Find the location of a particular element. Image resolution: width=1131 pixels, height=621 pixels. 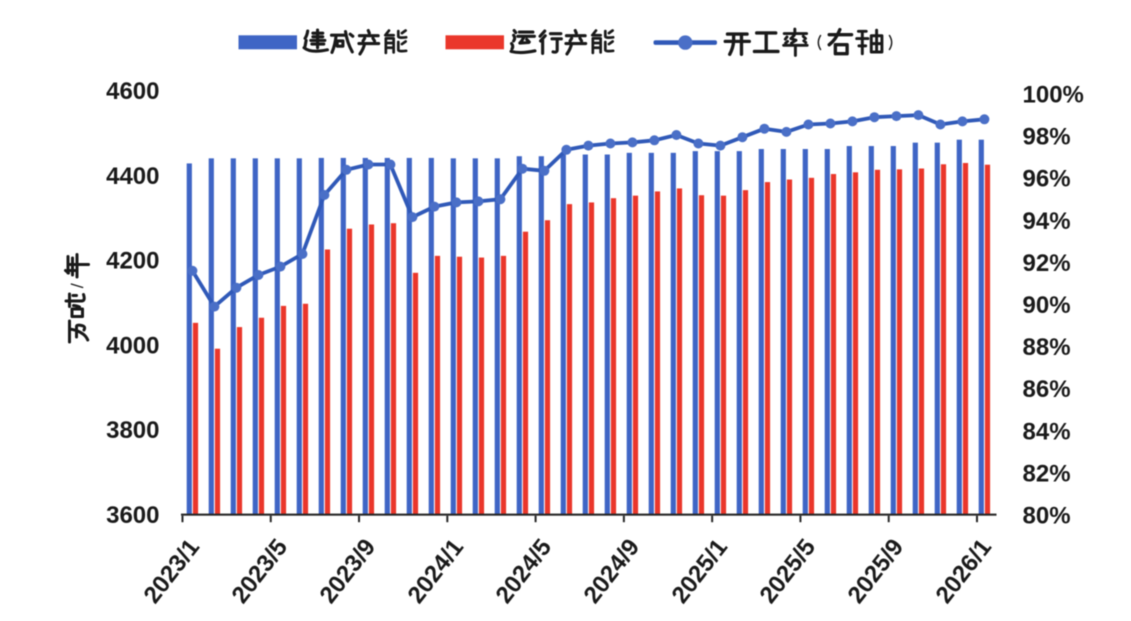

svg-text: 3800 is located at coordinates (132, 430).